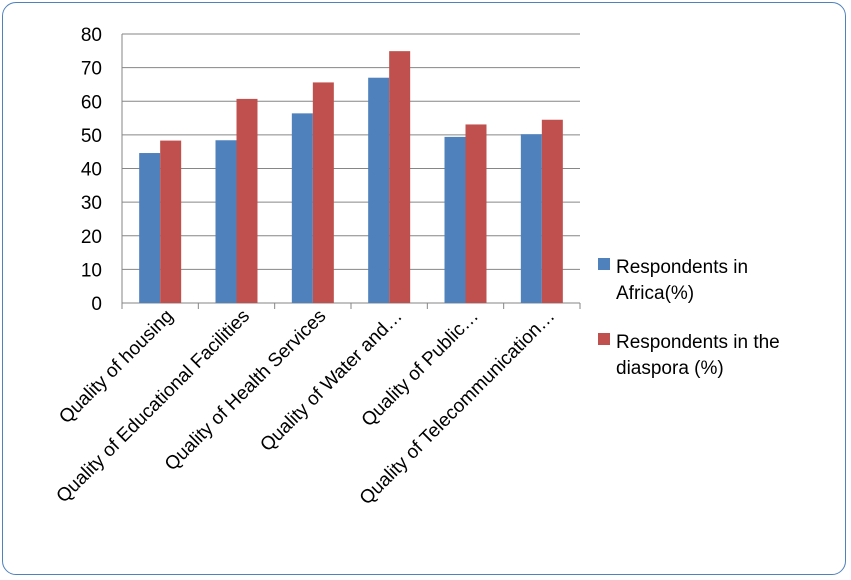 This screenshot has width=851, height=580. Describe the element at coordinates (670, 368) in the screenshot. I see `legend-label: diaspora (%)` at that location.